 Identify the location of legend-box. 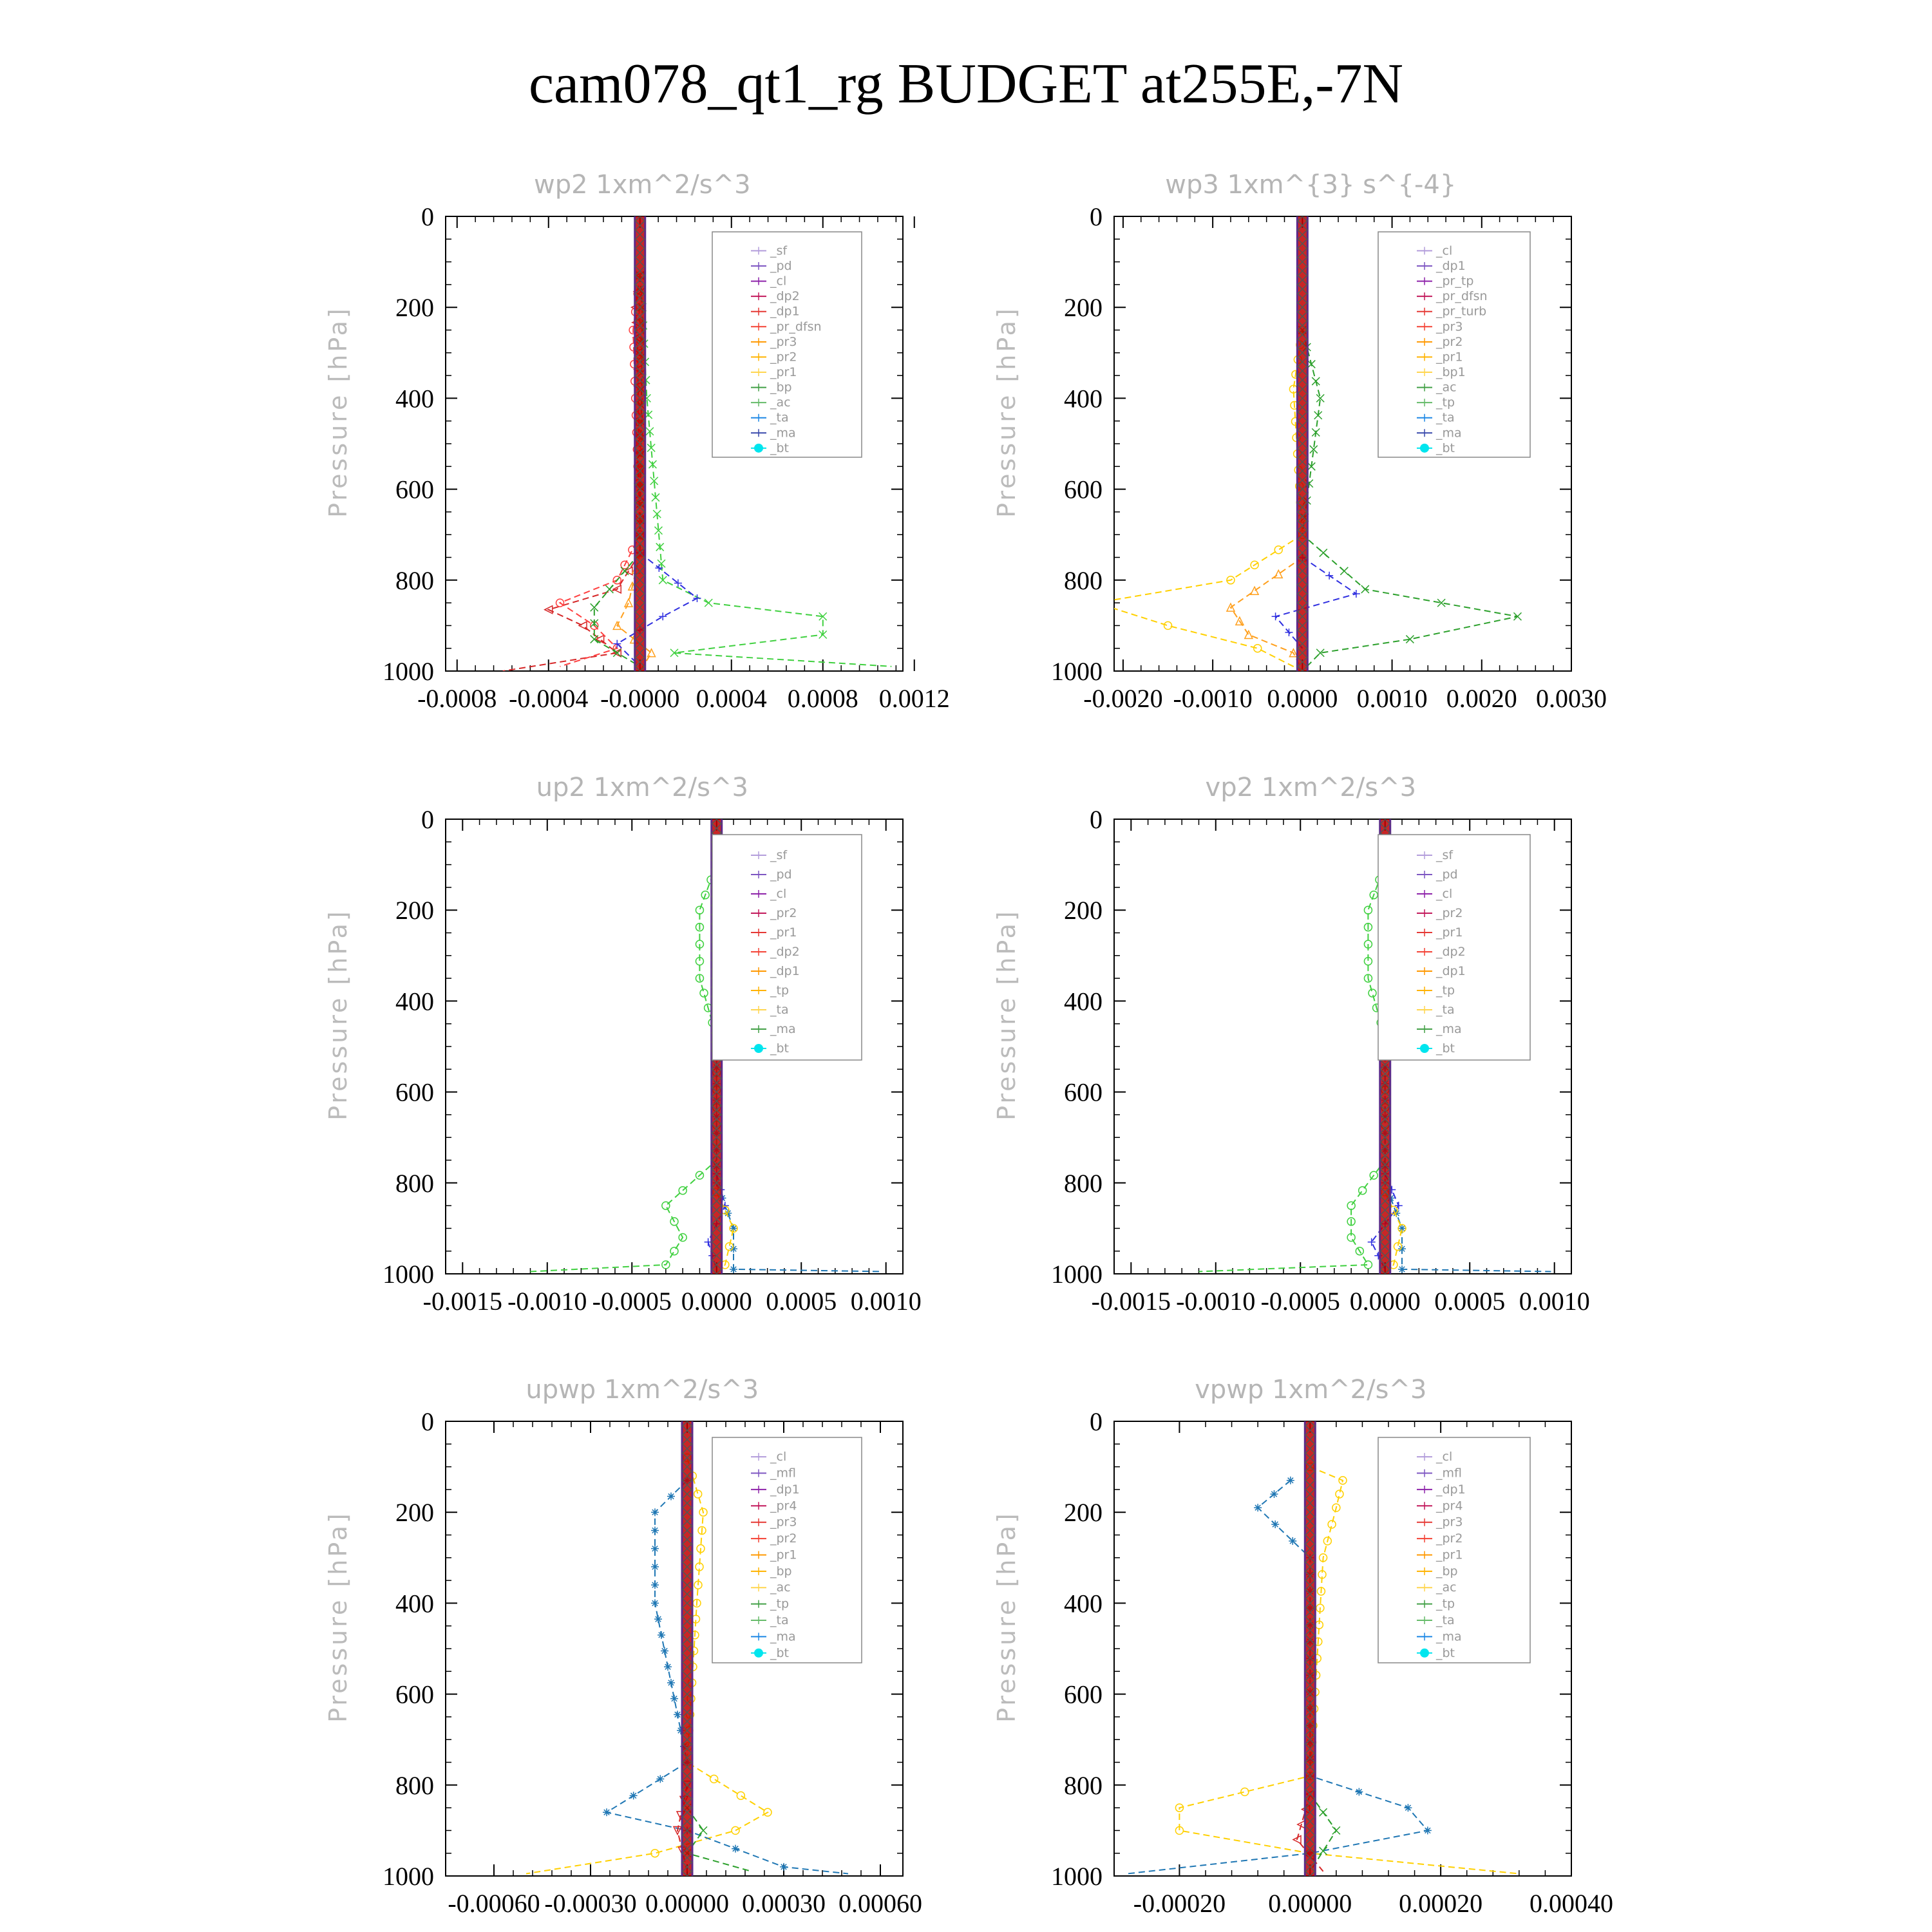
(787, 1550).